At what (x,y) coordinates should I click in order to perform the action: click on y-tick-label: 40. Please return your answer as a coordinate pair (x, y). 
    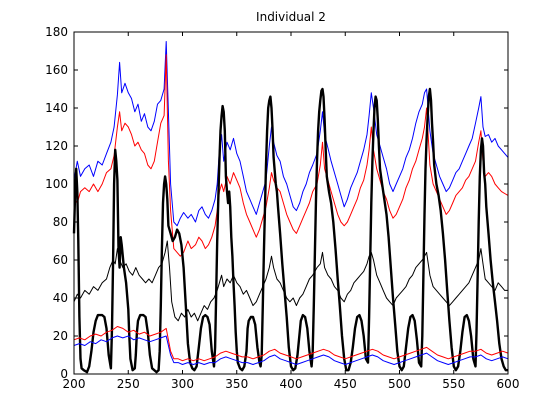
    Looking at the image, I should click on (60, 298).